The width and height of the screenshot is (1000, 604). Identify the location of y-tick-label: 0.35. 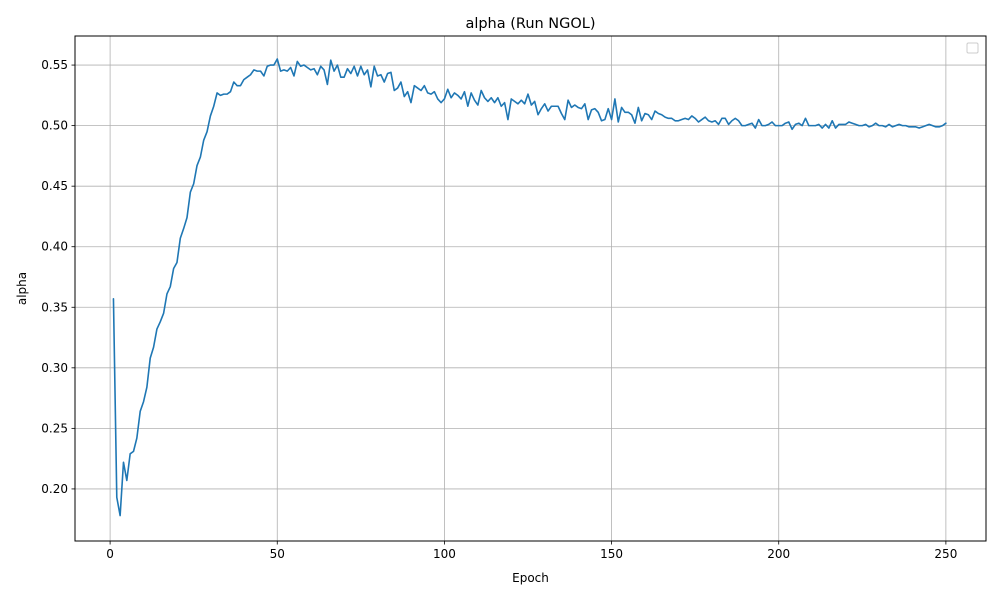
(54, 307).